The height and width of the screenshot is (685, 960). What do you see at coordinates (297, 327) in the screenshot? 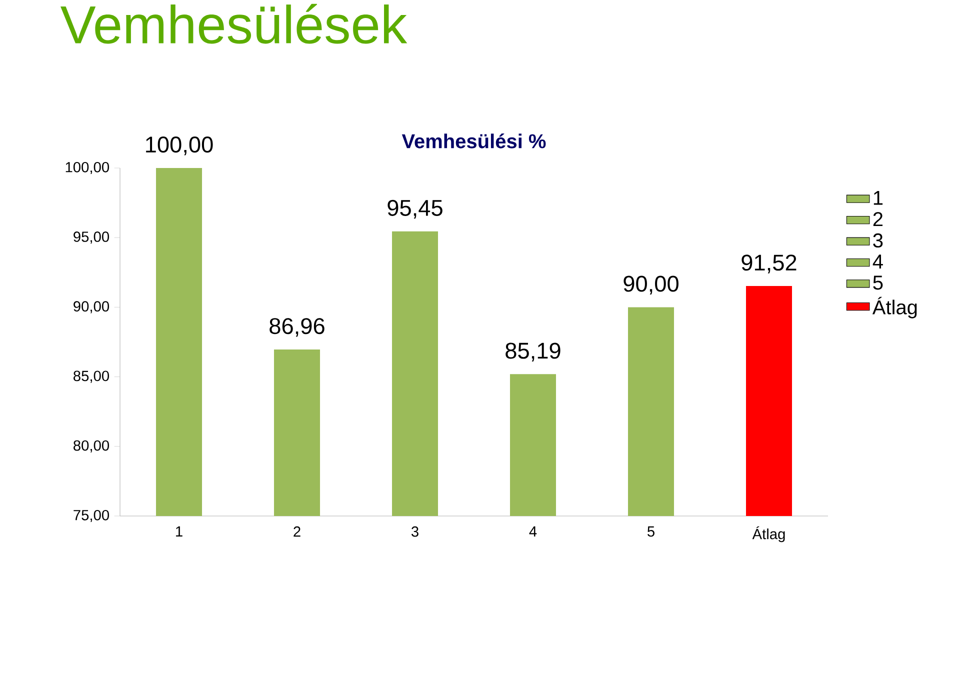
I see `data-label: 86,96` at bounding box center [297, 327].